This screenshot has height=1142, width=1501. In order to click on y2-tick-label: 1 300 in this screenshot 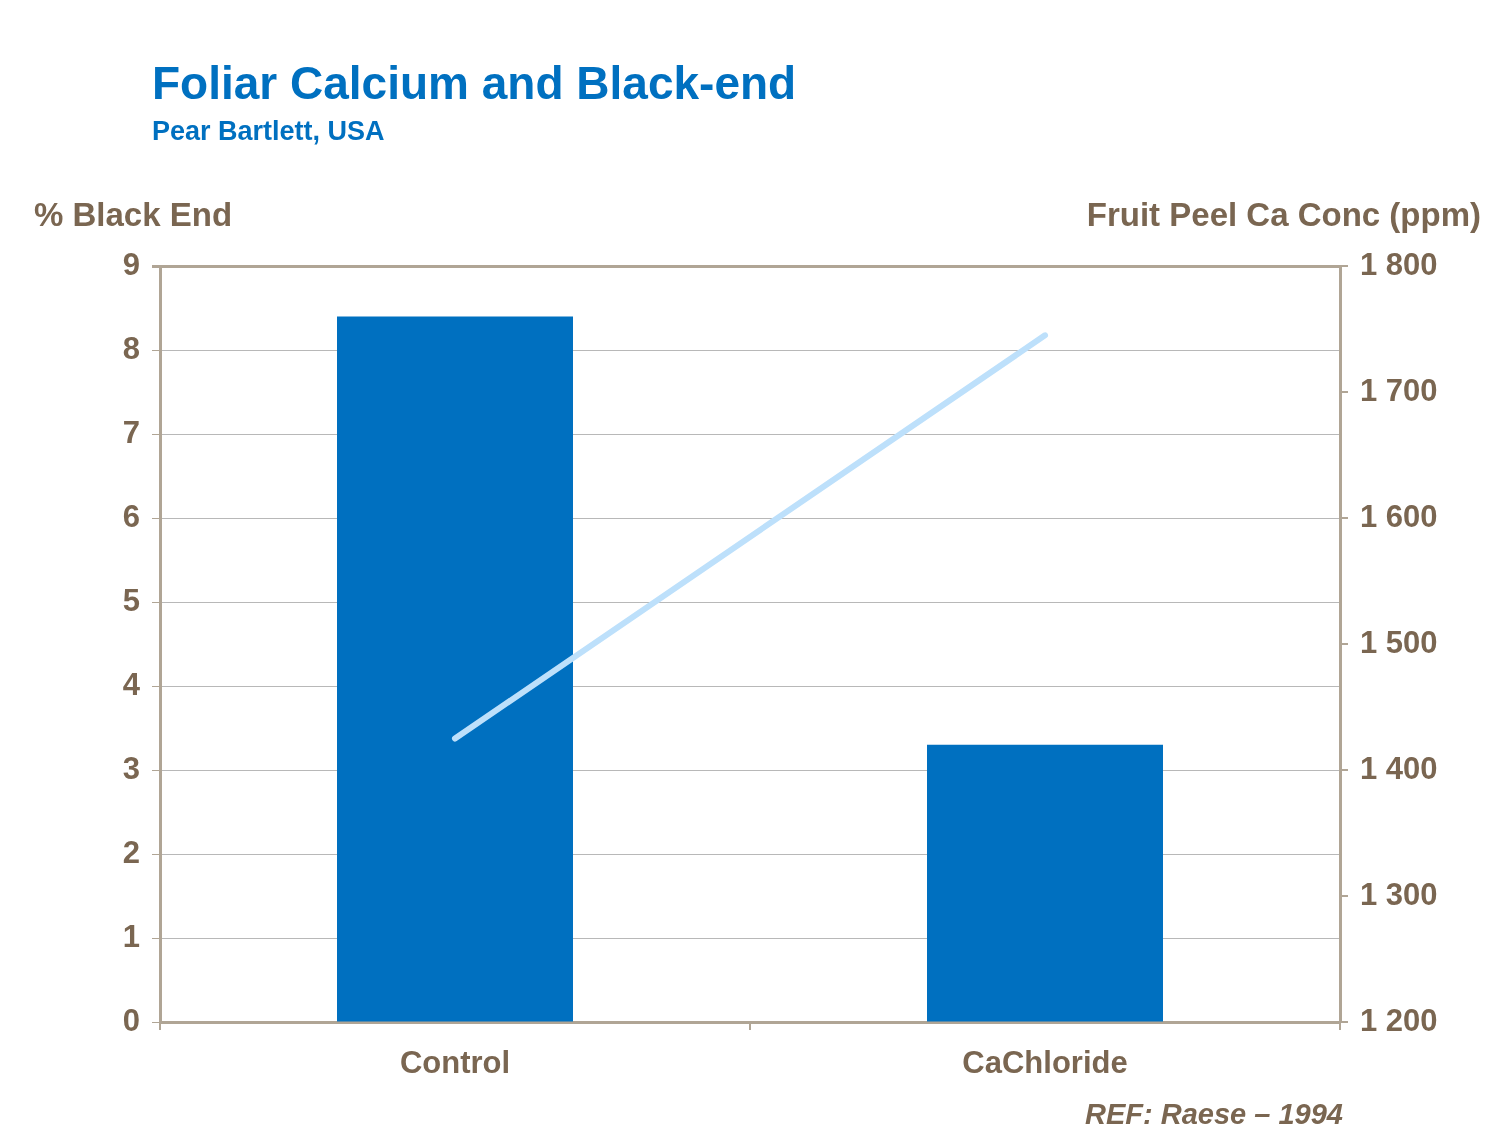, I will do `click(1399, 894)`.